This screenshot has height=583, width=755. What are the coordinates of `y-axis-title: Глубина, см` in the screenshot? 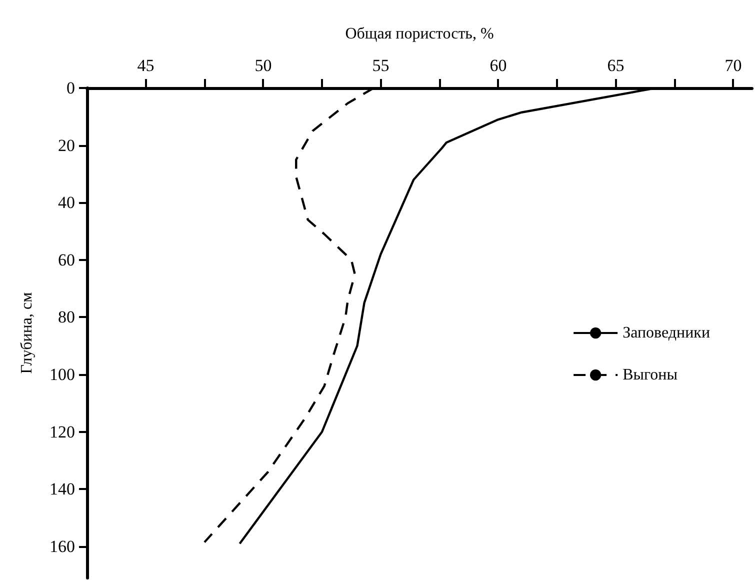 It's located at (27, 333).